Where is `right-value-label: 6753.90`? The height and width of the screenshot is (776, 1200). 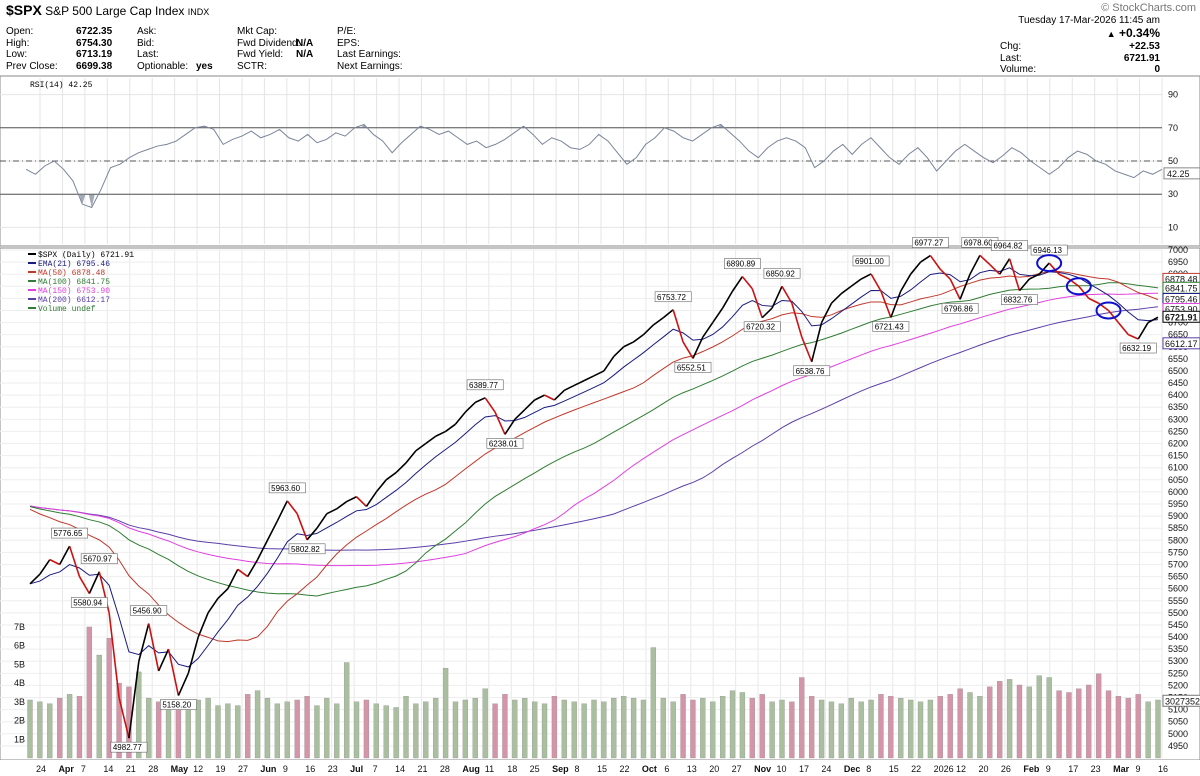 right-value-label: 6753.90 is located at coordinates (1181, 310).